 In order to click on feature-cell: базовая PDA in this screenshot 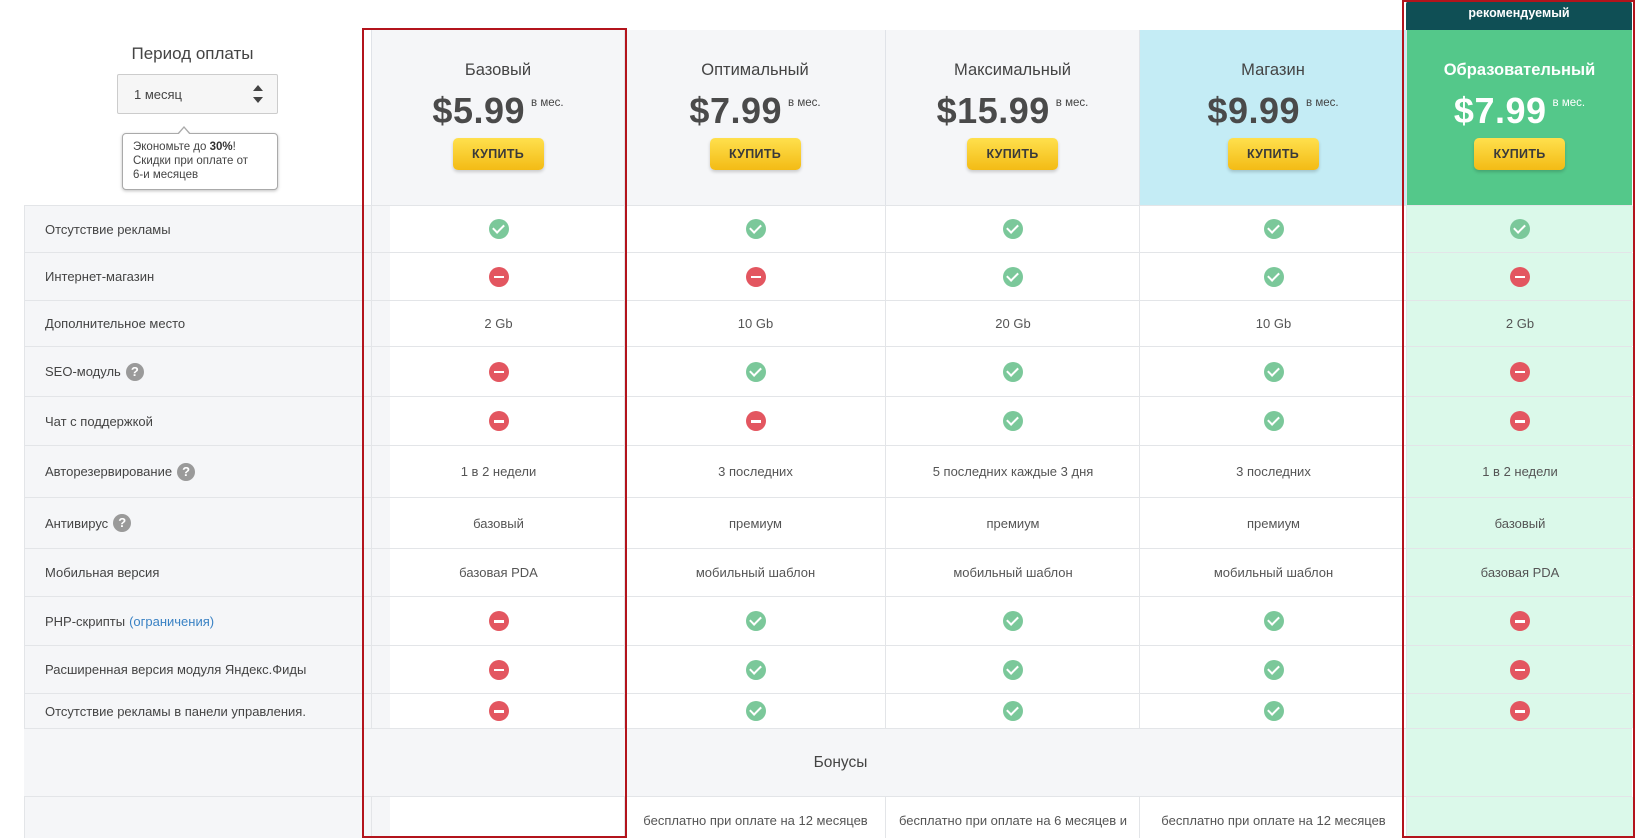, I will do `click(498, 572)`.